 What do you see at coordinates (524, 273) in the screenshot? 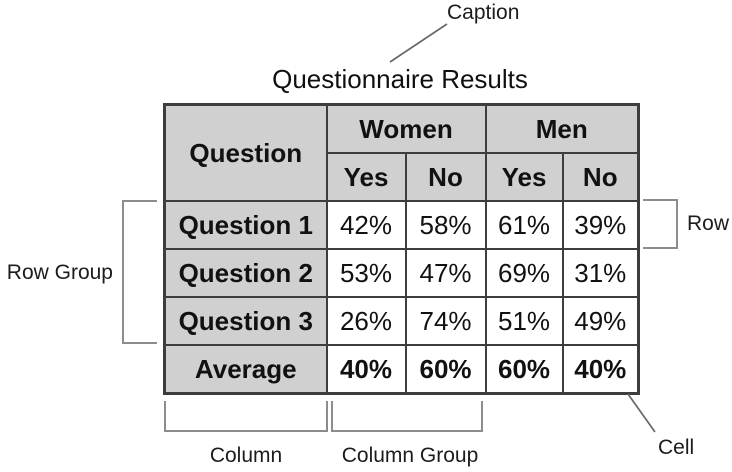
I see `data-cell: 69%` at bounding box center [524, 273].